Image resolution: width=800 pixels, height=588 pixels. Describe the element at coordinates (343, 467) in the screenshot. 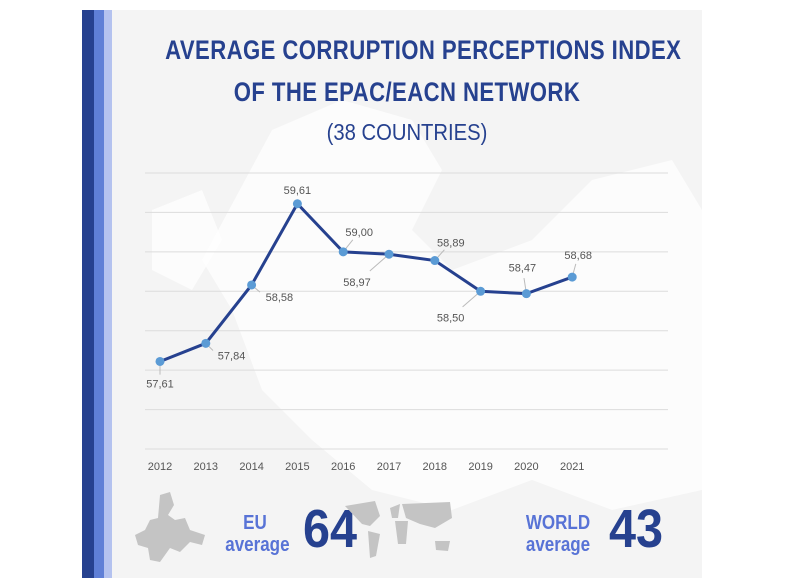

I see `x-tick-label: 2016` at that location.